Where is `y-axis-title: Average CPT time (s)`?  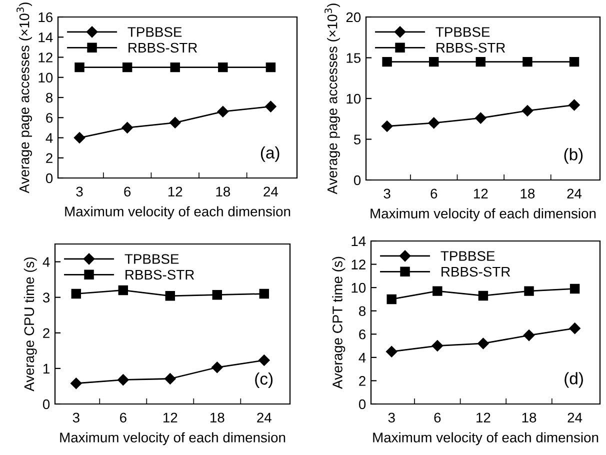
y-axis-title: Average CPT time (s) is located at coordinates (339, 322).